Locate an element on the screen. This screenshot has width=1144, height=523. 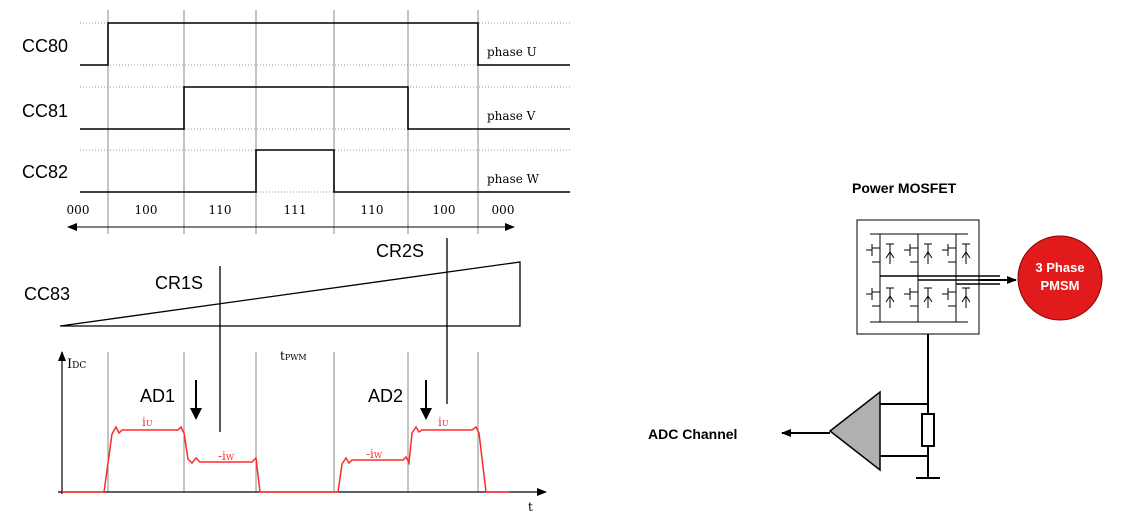
mosfet-label: Power MOSFET is located at coordinates (904, 188).